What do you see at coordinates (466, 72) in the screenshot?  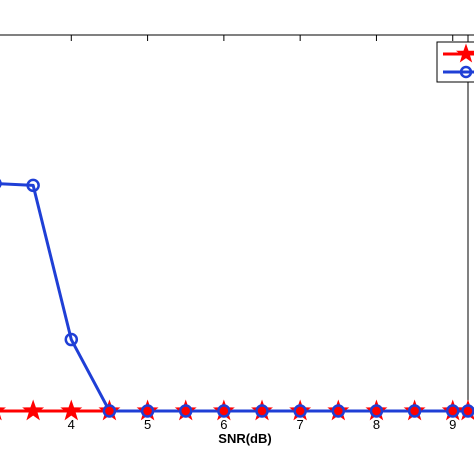 I see `legend-marker-circle` at bounding box center [466, 72].